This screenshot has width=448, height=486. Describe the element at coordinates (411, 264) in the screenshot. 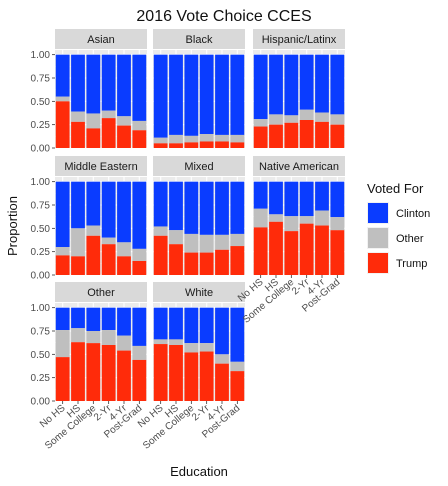

I see `legend-label: Trump` at that location.